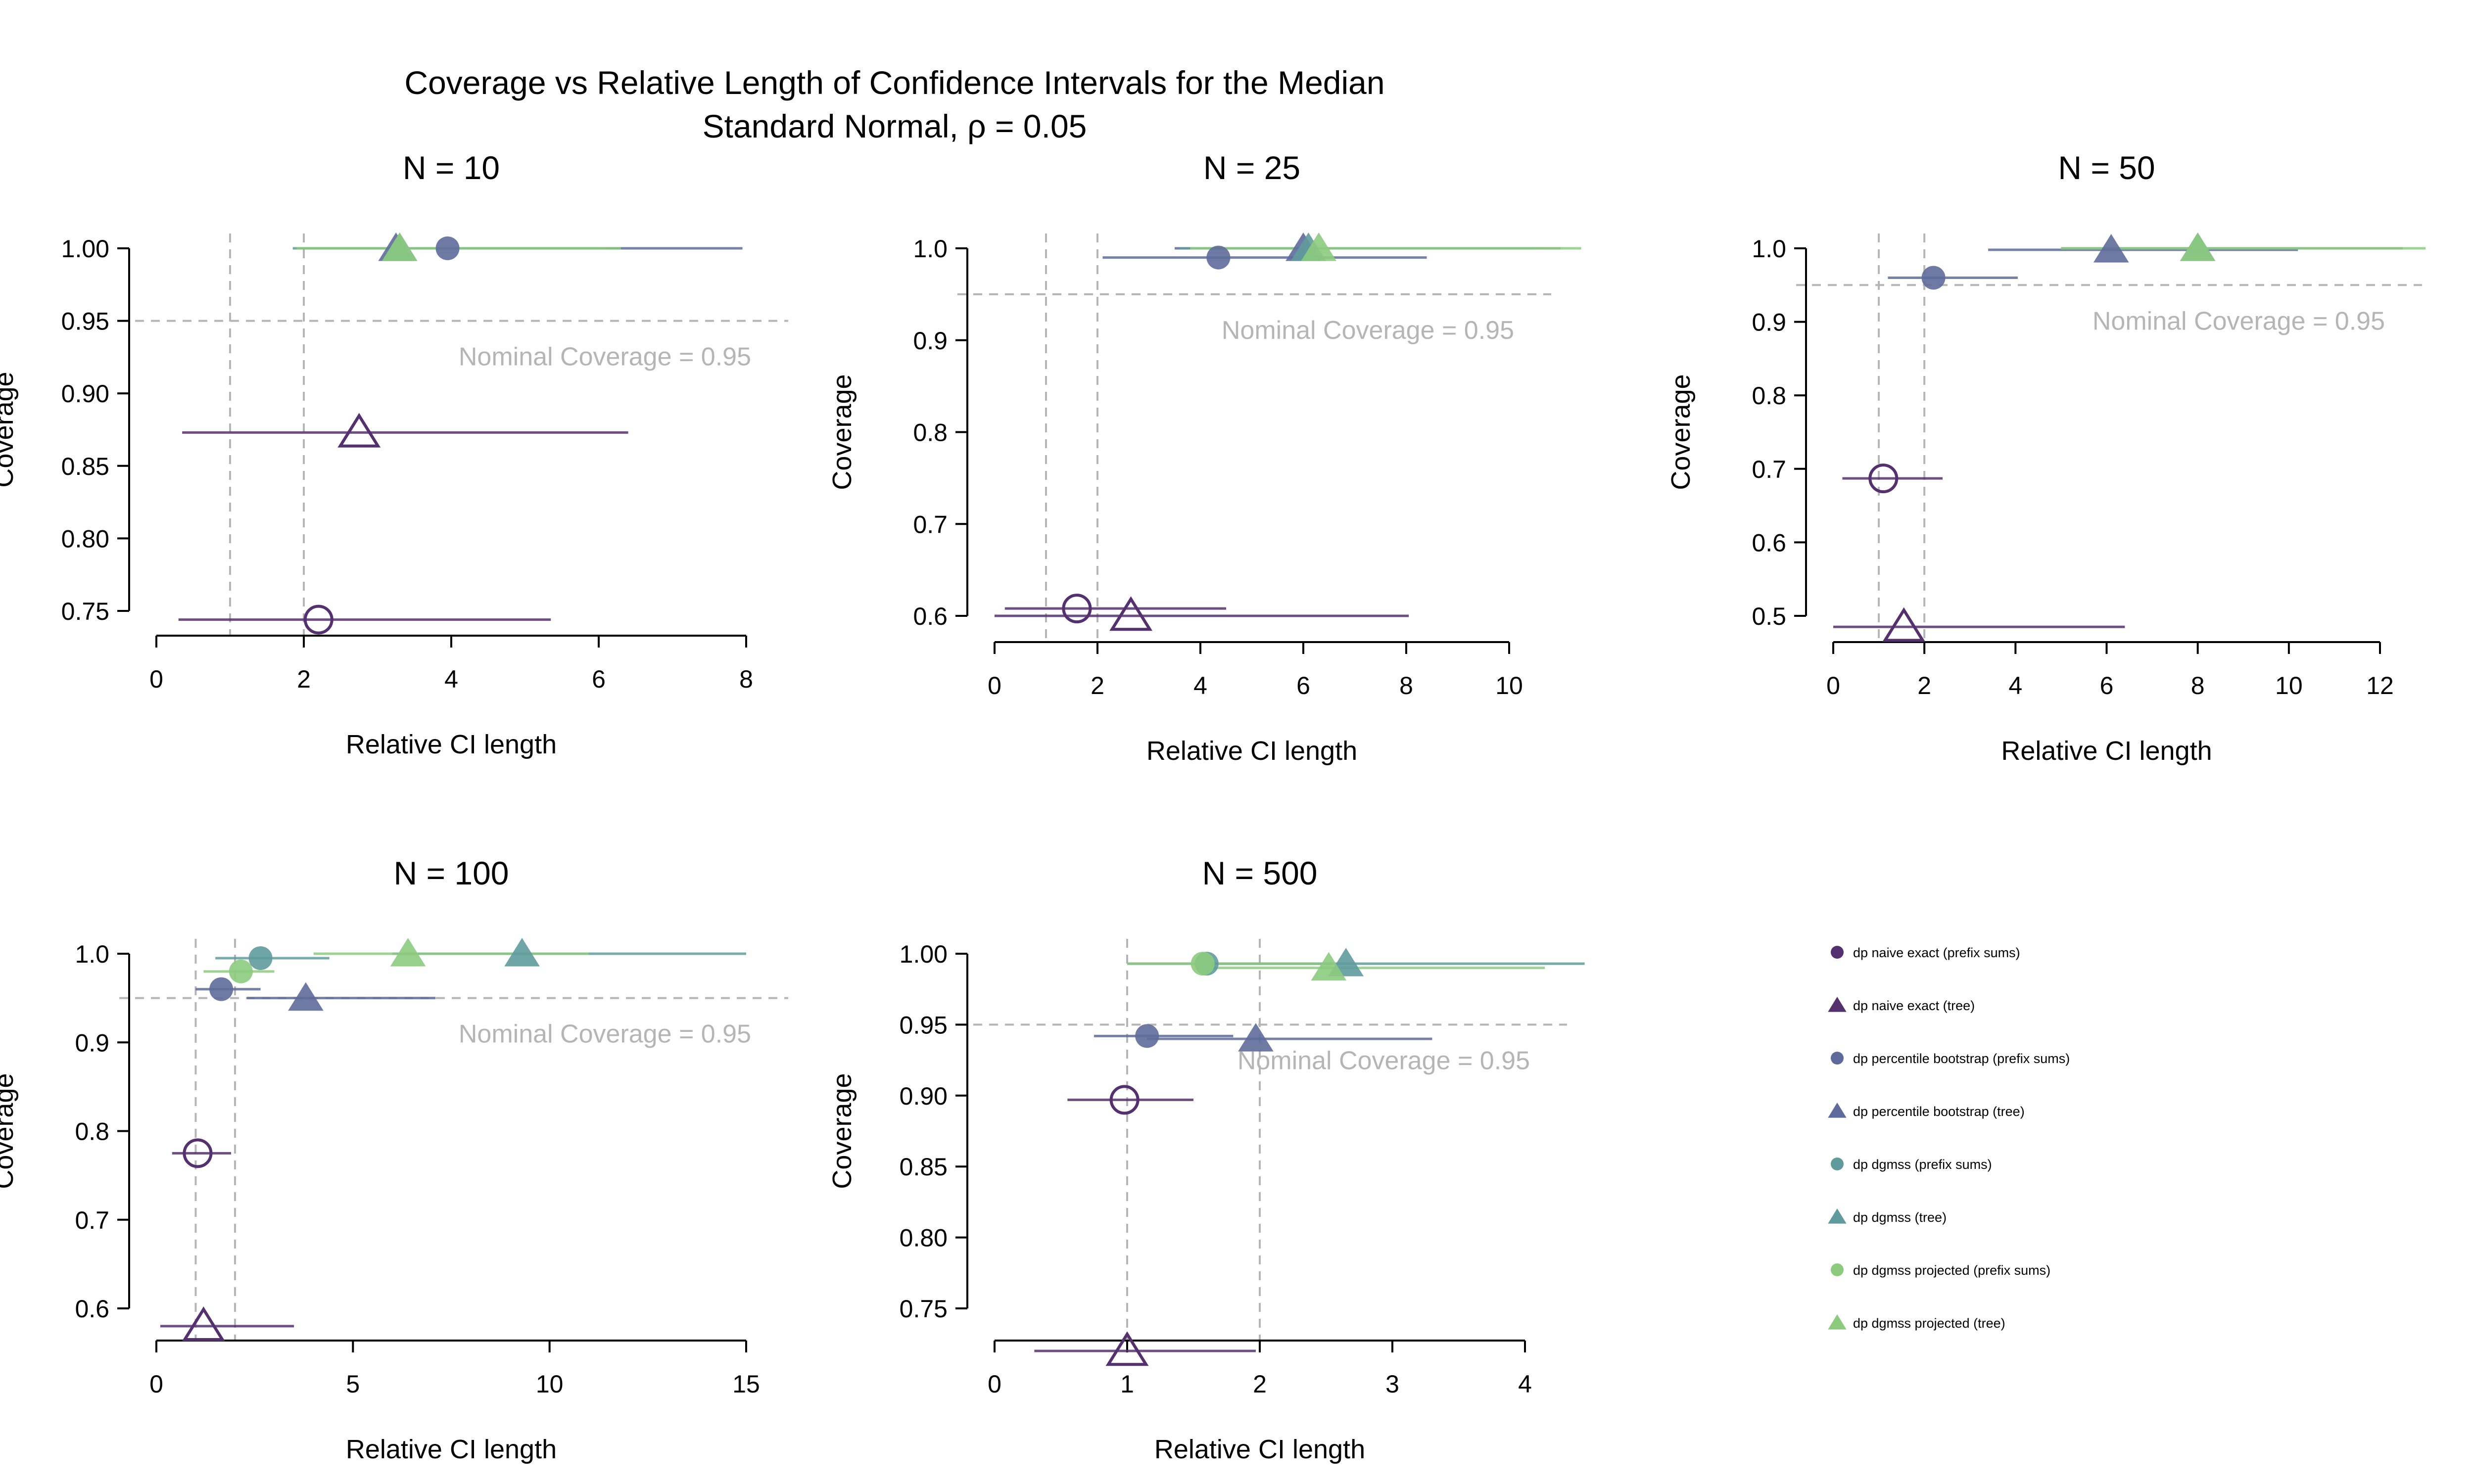 This screenshot has height=1484, width=2474. Describe the element at coordinates (1917, 1322) in the screenshot. I see `legend-item: dp dgmss projected (tree)` at that location.